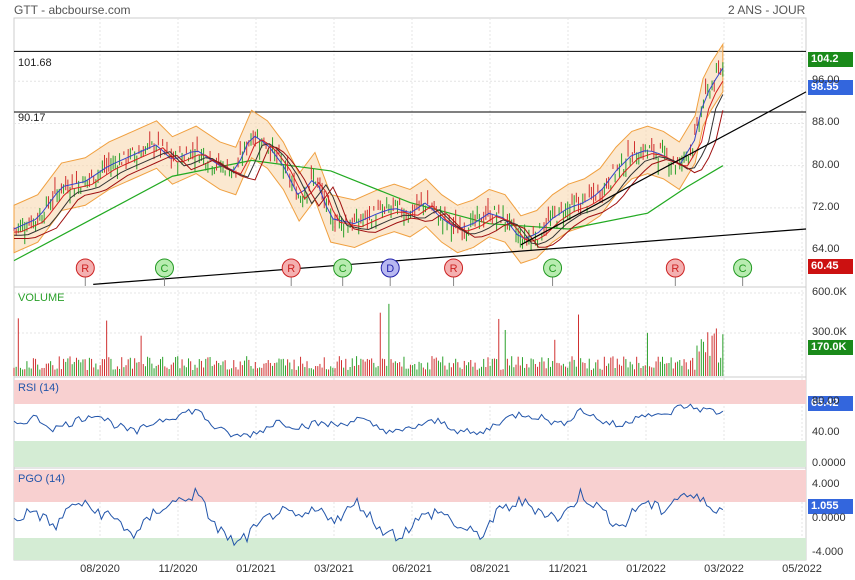 Image resolution: width=855 pixels, height=580 pixels. What do you see at coordinates (830, 59) in the screenshot?
I see `price-high-badge: 104.2` at bounding box center [830, 59].